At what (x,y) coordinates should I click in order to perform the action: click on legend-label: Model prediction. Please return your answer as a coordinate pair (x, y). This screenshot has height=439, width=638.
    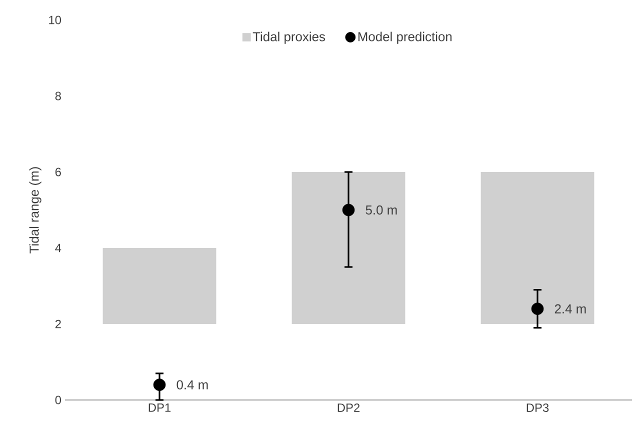
    Looking at the image, I should click on (405, 38).